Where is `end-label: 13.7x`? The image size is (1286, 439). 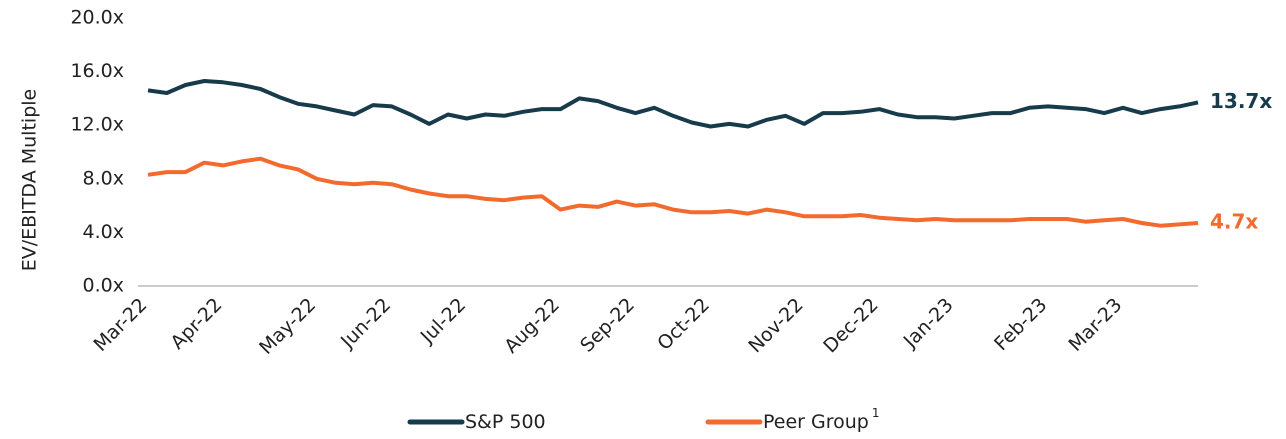
end-label: 13.7x is located at coordinates (1241, 101).